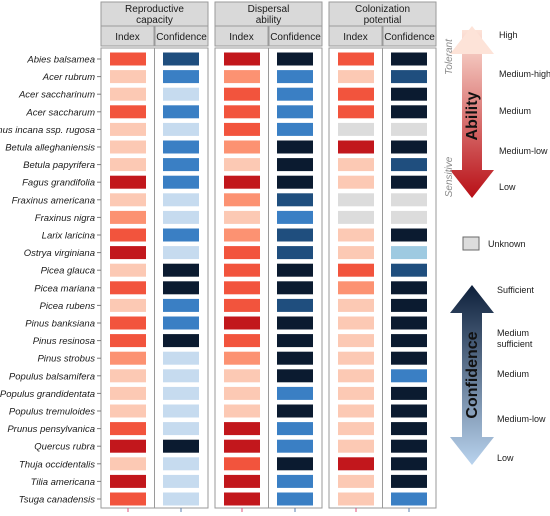  What do you see at coordinates (268, 14) in the screenshot?
I see `group-header-dispersal-ability` at bounding box center [268, 14].